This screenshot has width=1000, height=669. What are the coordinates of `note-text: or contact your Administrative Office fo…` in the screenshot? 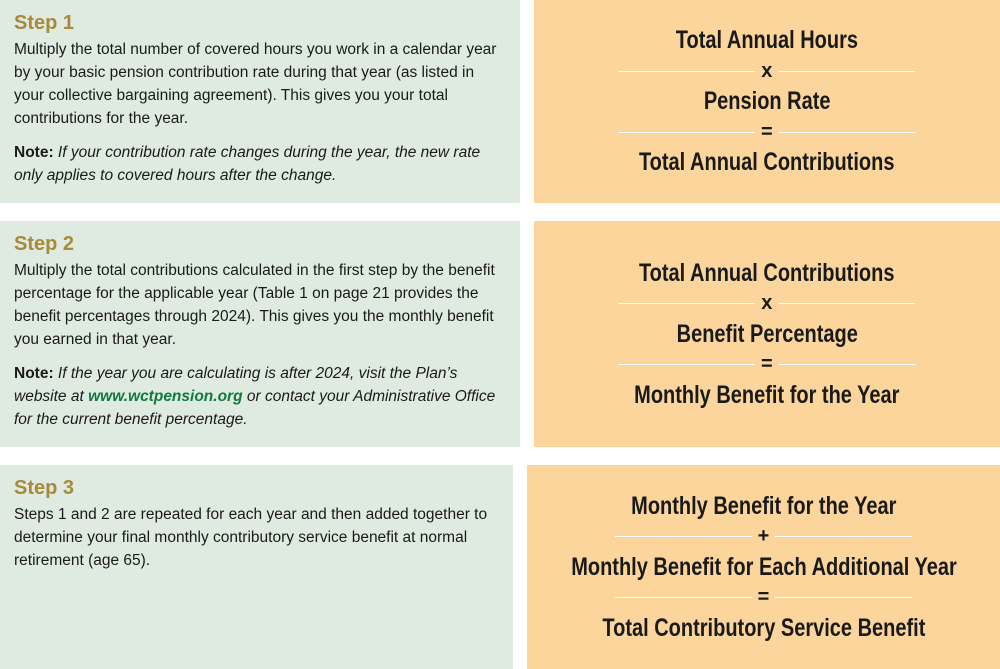 It's located at (255, 408).